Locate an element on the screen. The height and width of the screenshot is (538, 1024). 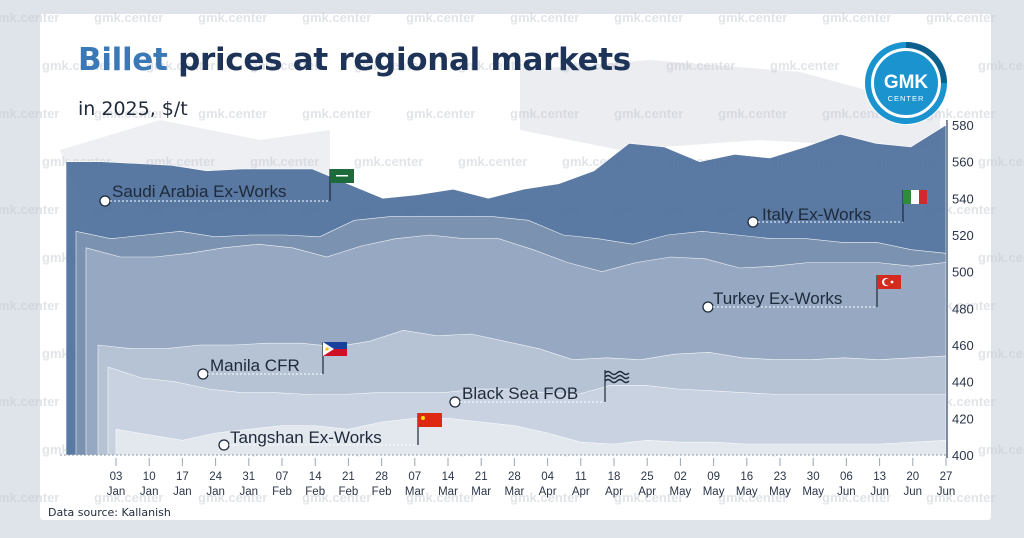
y-tick-label: 560 is located at coordinates (963, 162).